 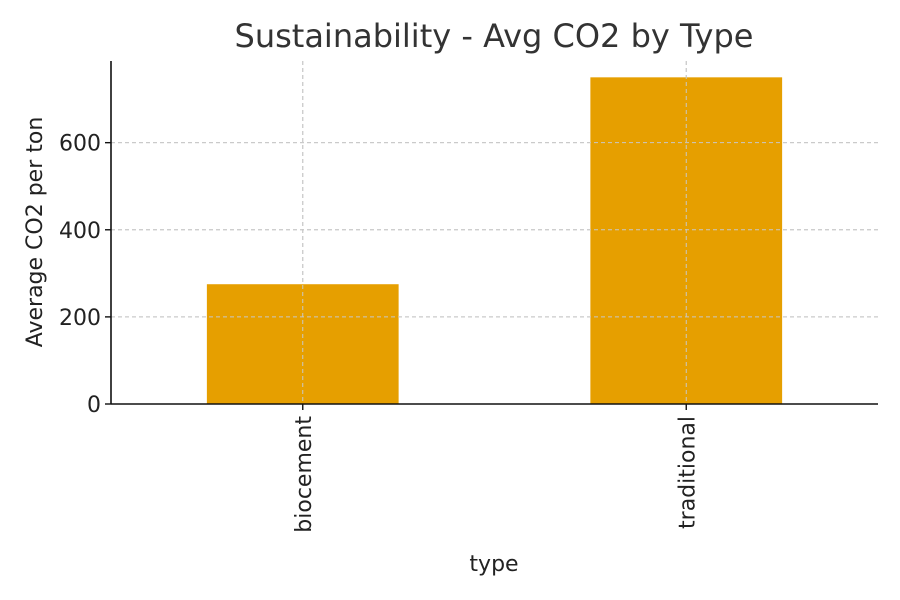 I want to click on y-tick-label: 400, so click(x=80, y=231).